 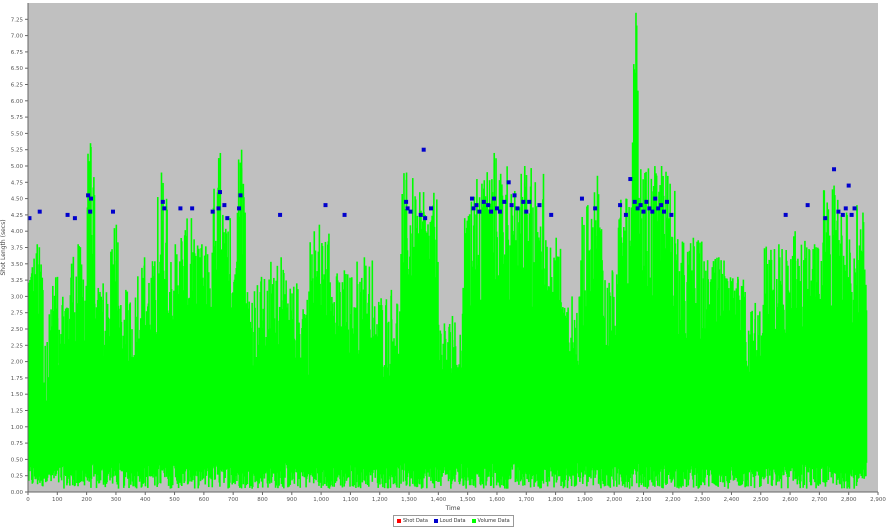 What do you see at coordinates (435, 521) in the screenshot?
I see `legend-swatch-loud` at bounding box center [435, 521].